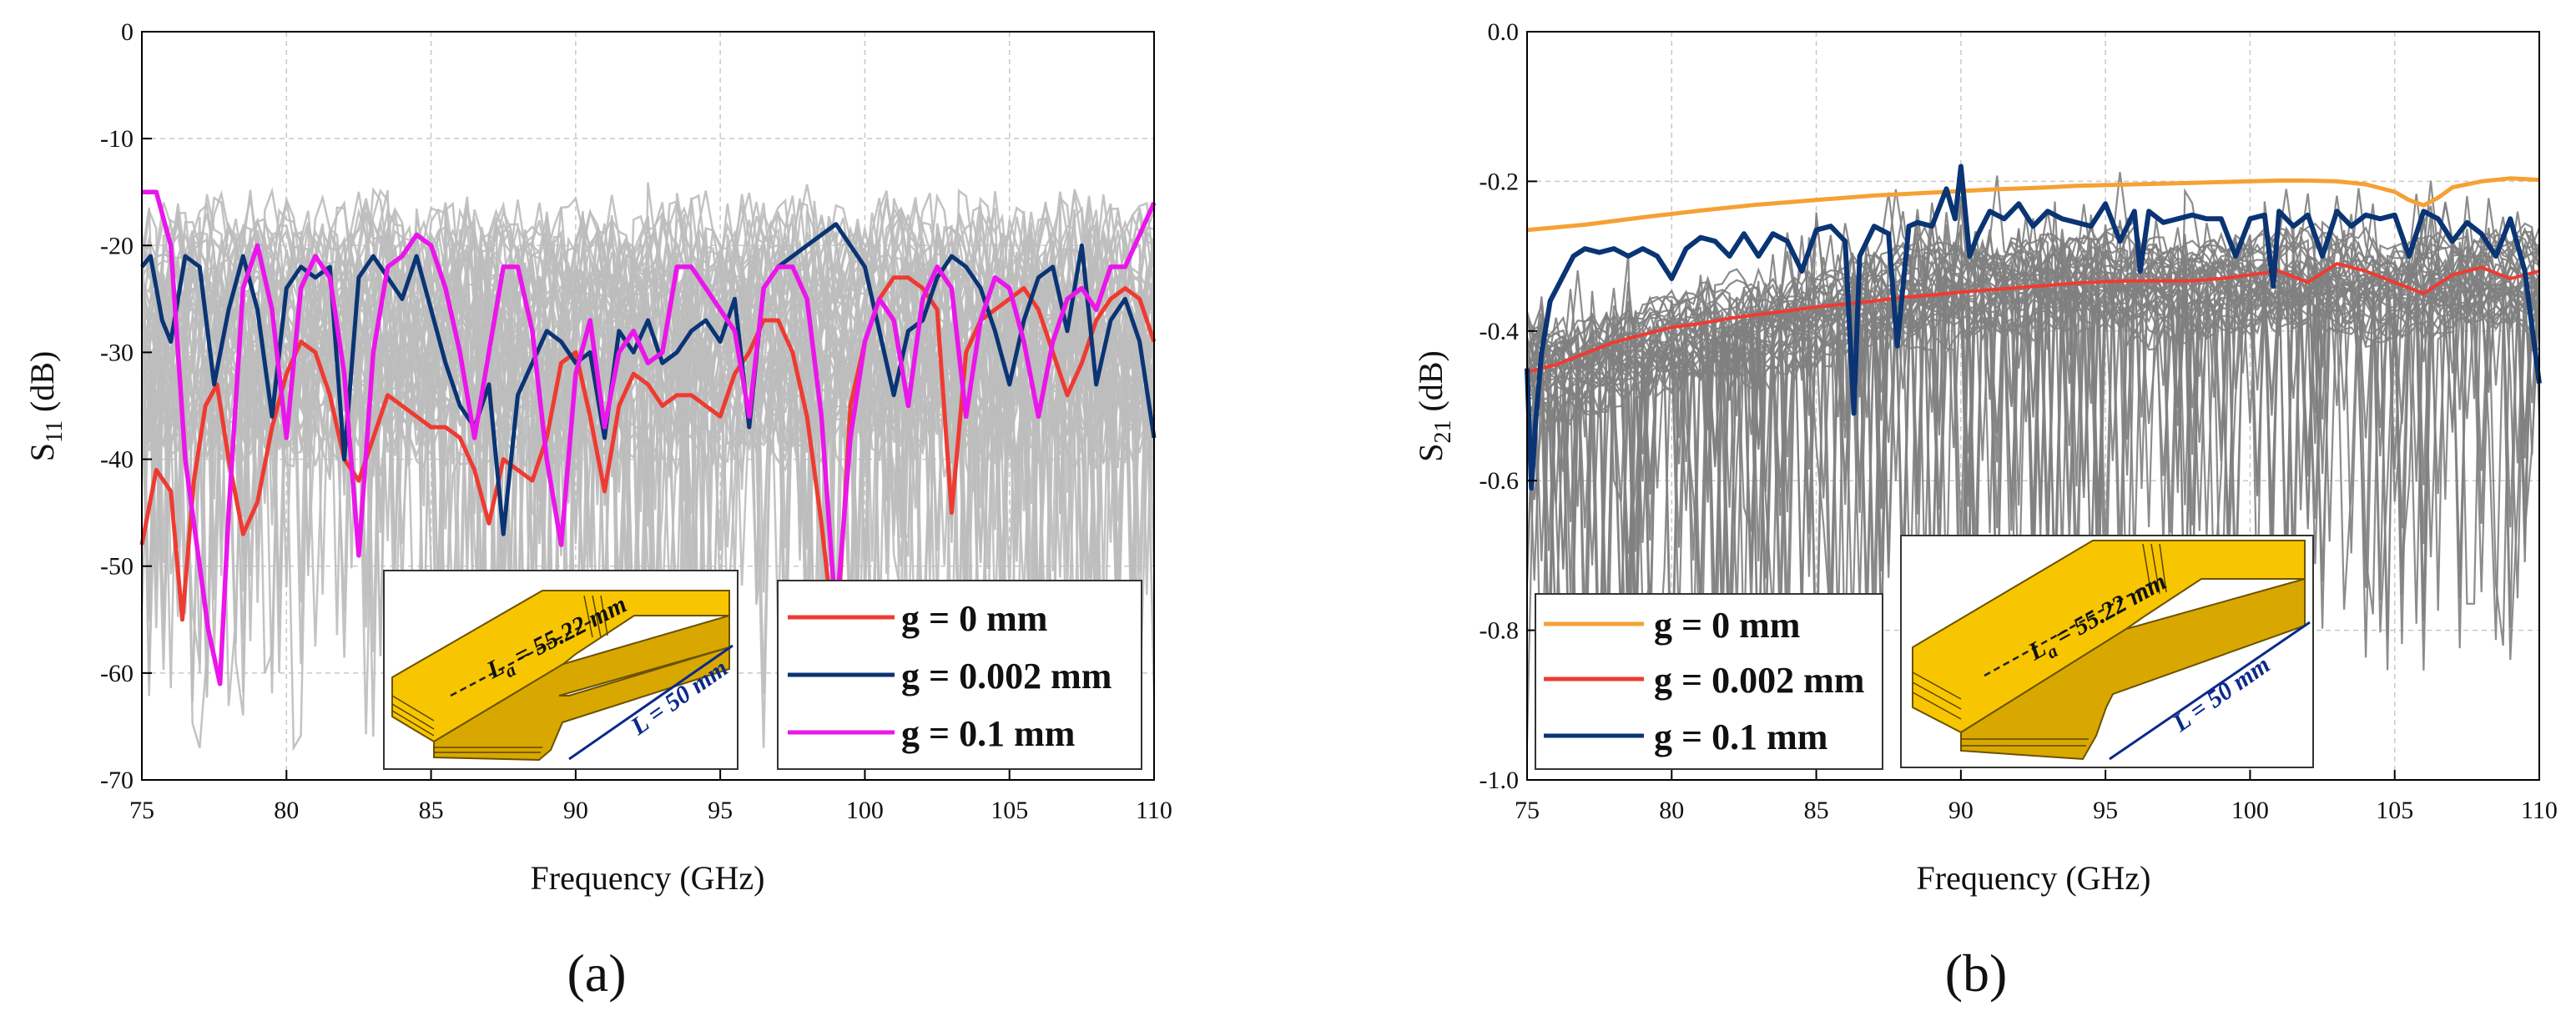 The image size is (2576, 1026). I want to click on legend-a-entry-2: g = 0.002 mm, so click(950, 676).